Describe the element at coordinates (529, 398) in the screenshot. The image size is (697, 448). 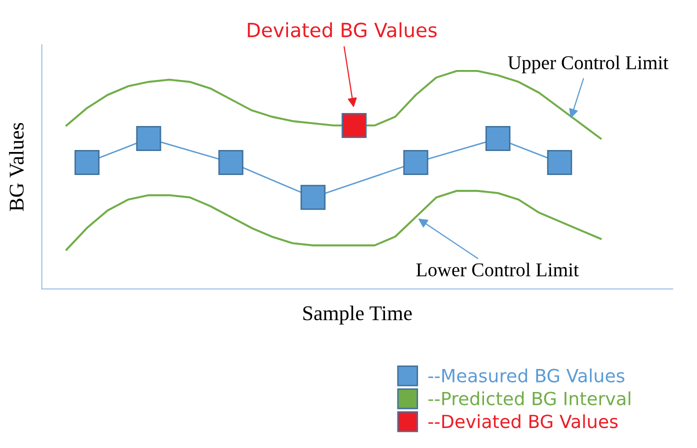
I see `legend-label: --Predicted BG Interval` at that location.